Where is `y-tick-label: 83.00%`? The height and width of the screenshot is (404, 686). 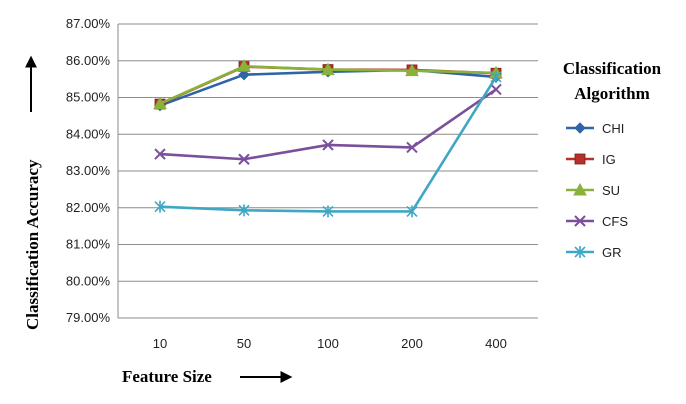 y-tick-label: 83.00% is located at coordinates (88, 170).